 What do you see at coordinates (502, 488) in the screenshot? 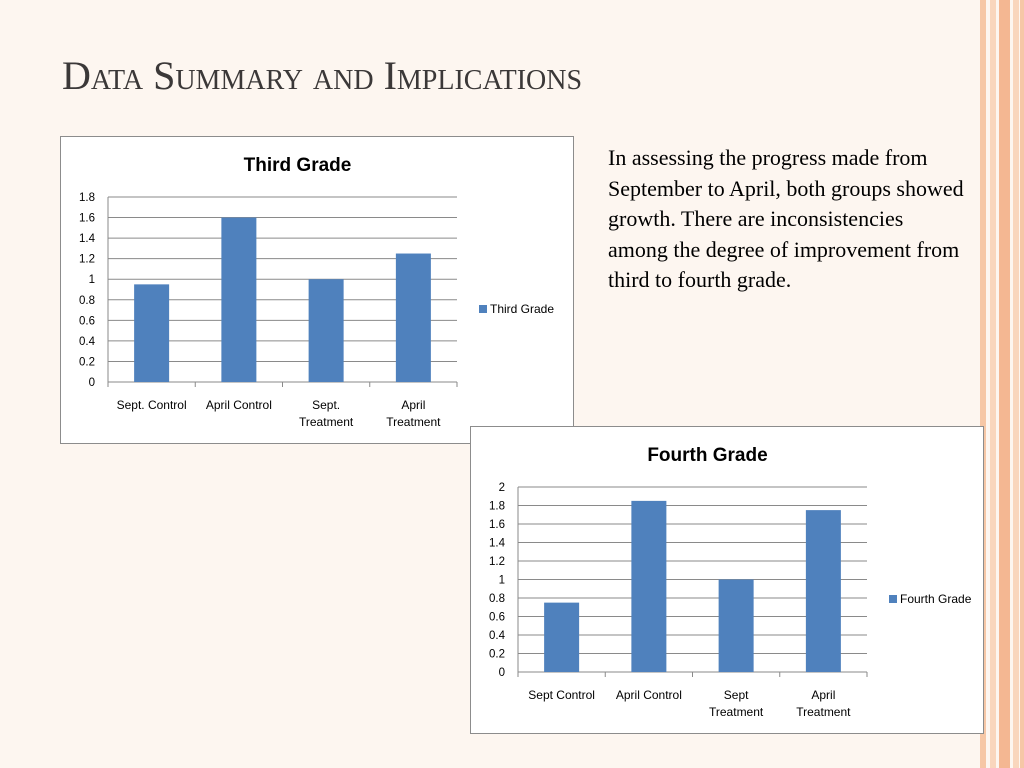
I see `y-tick-label: 2` at bounding box center [502, 488].